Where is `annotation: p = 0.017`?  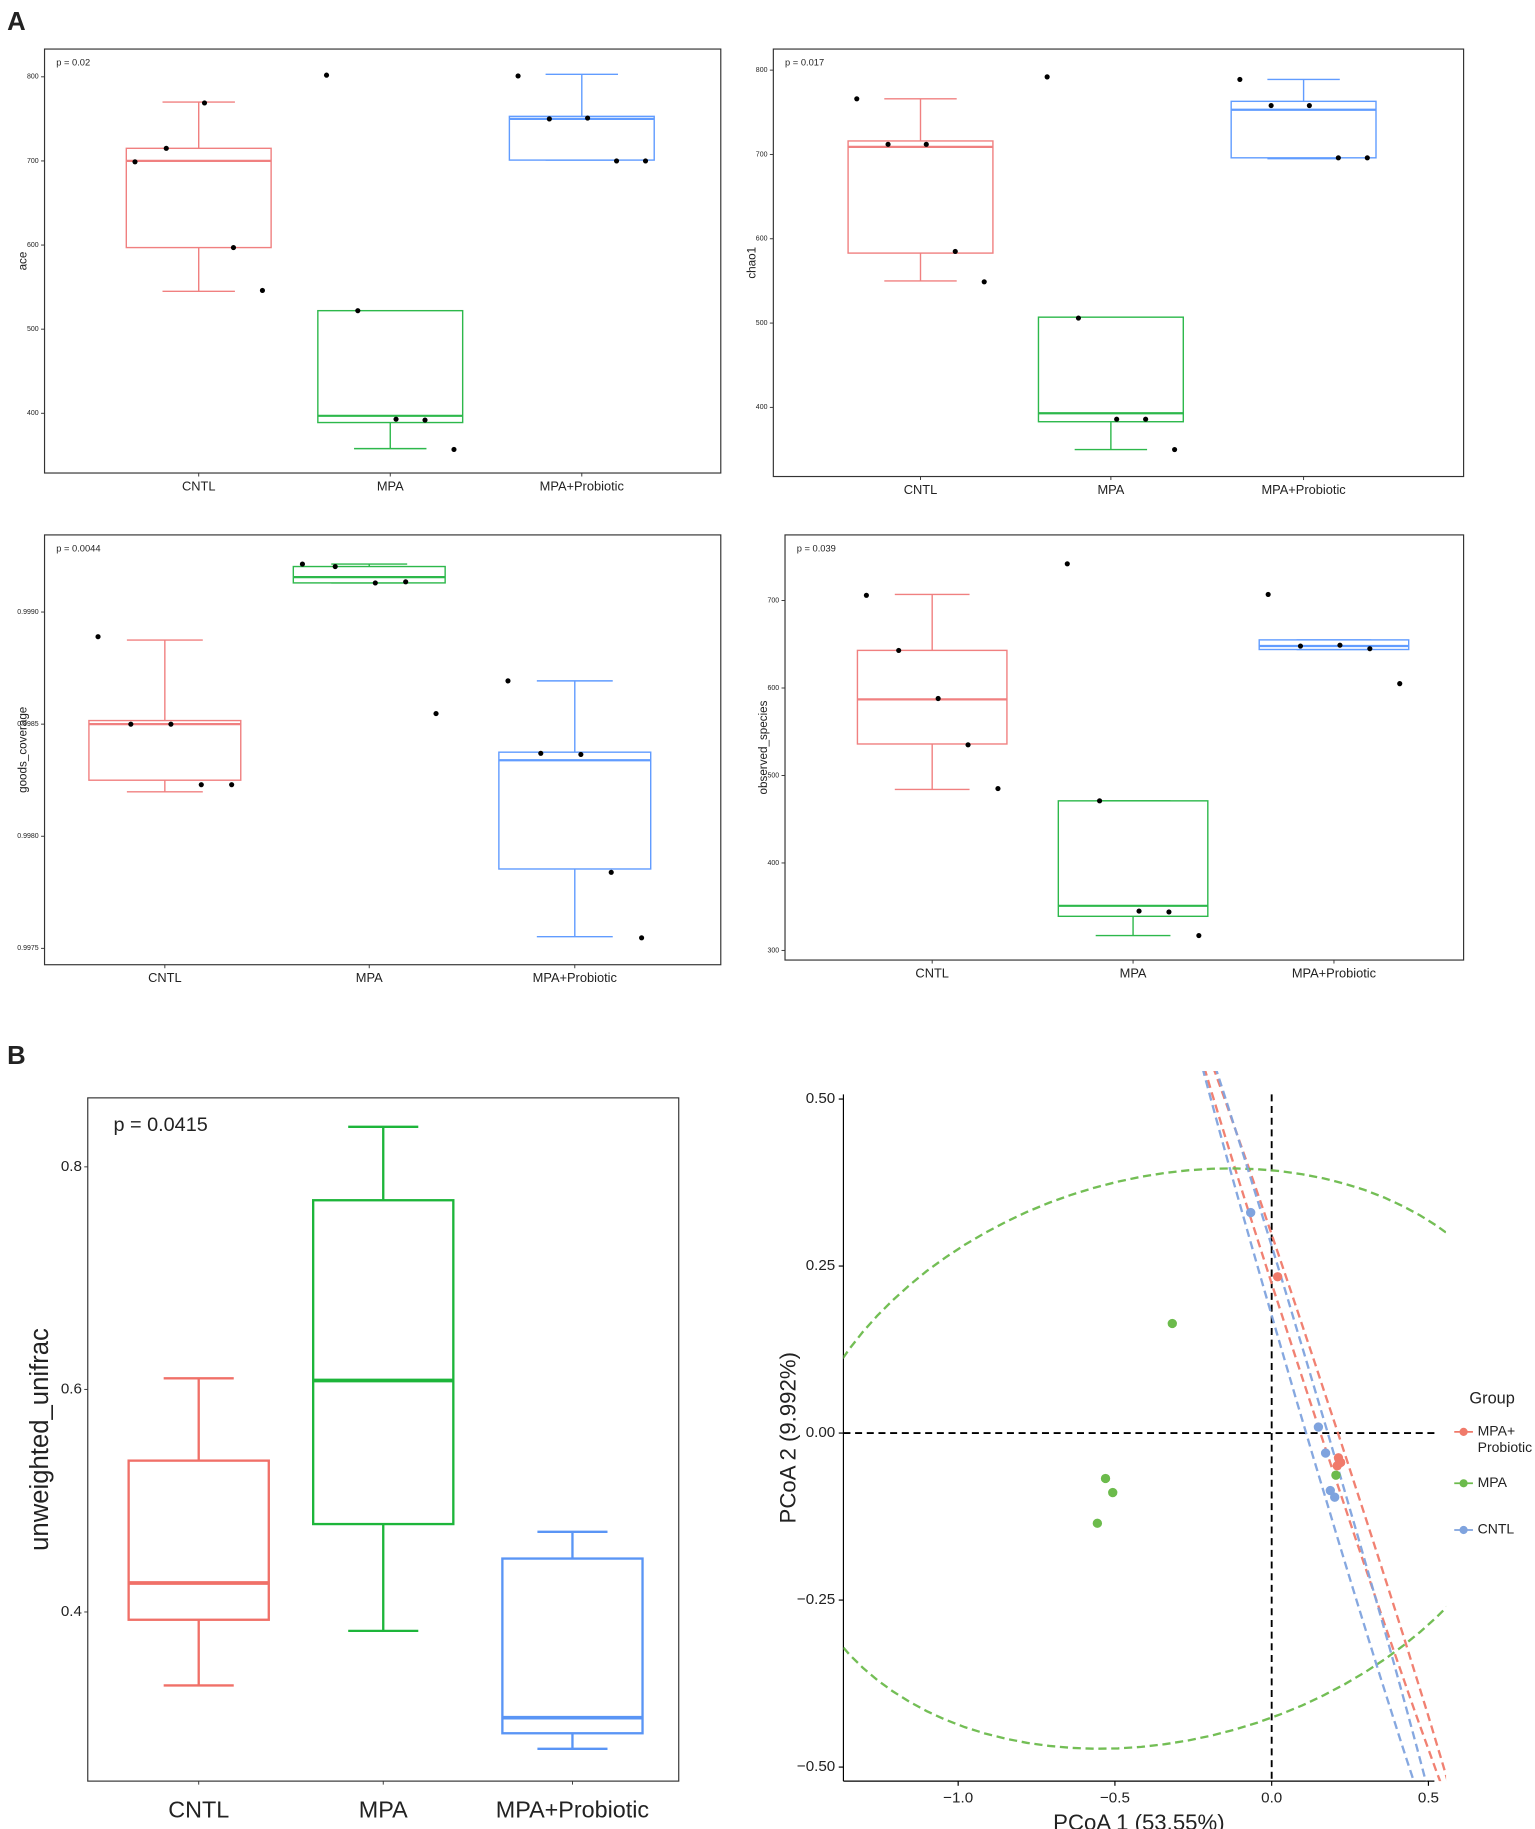 annotation: p = 0.017 is located at coordinates (804, 63).